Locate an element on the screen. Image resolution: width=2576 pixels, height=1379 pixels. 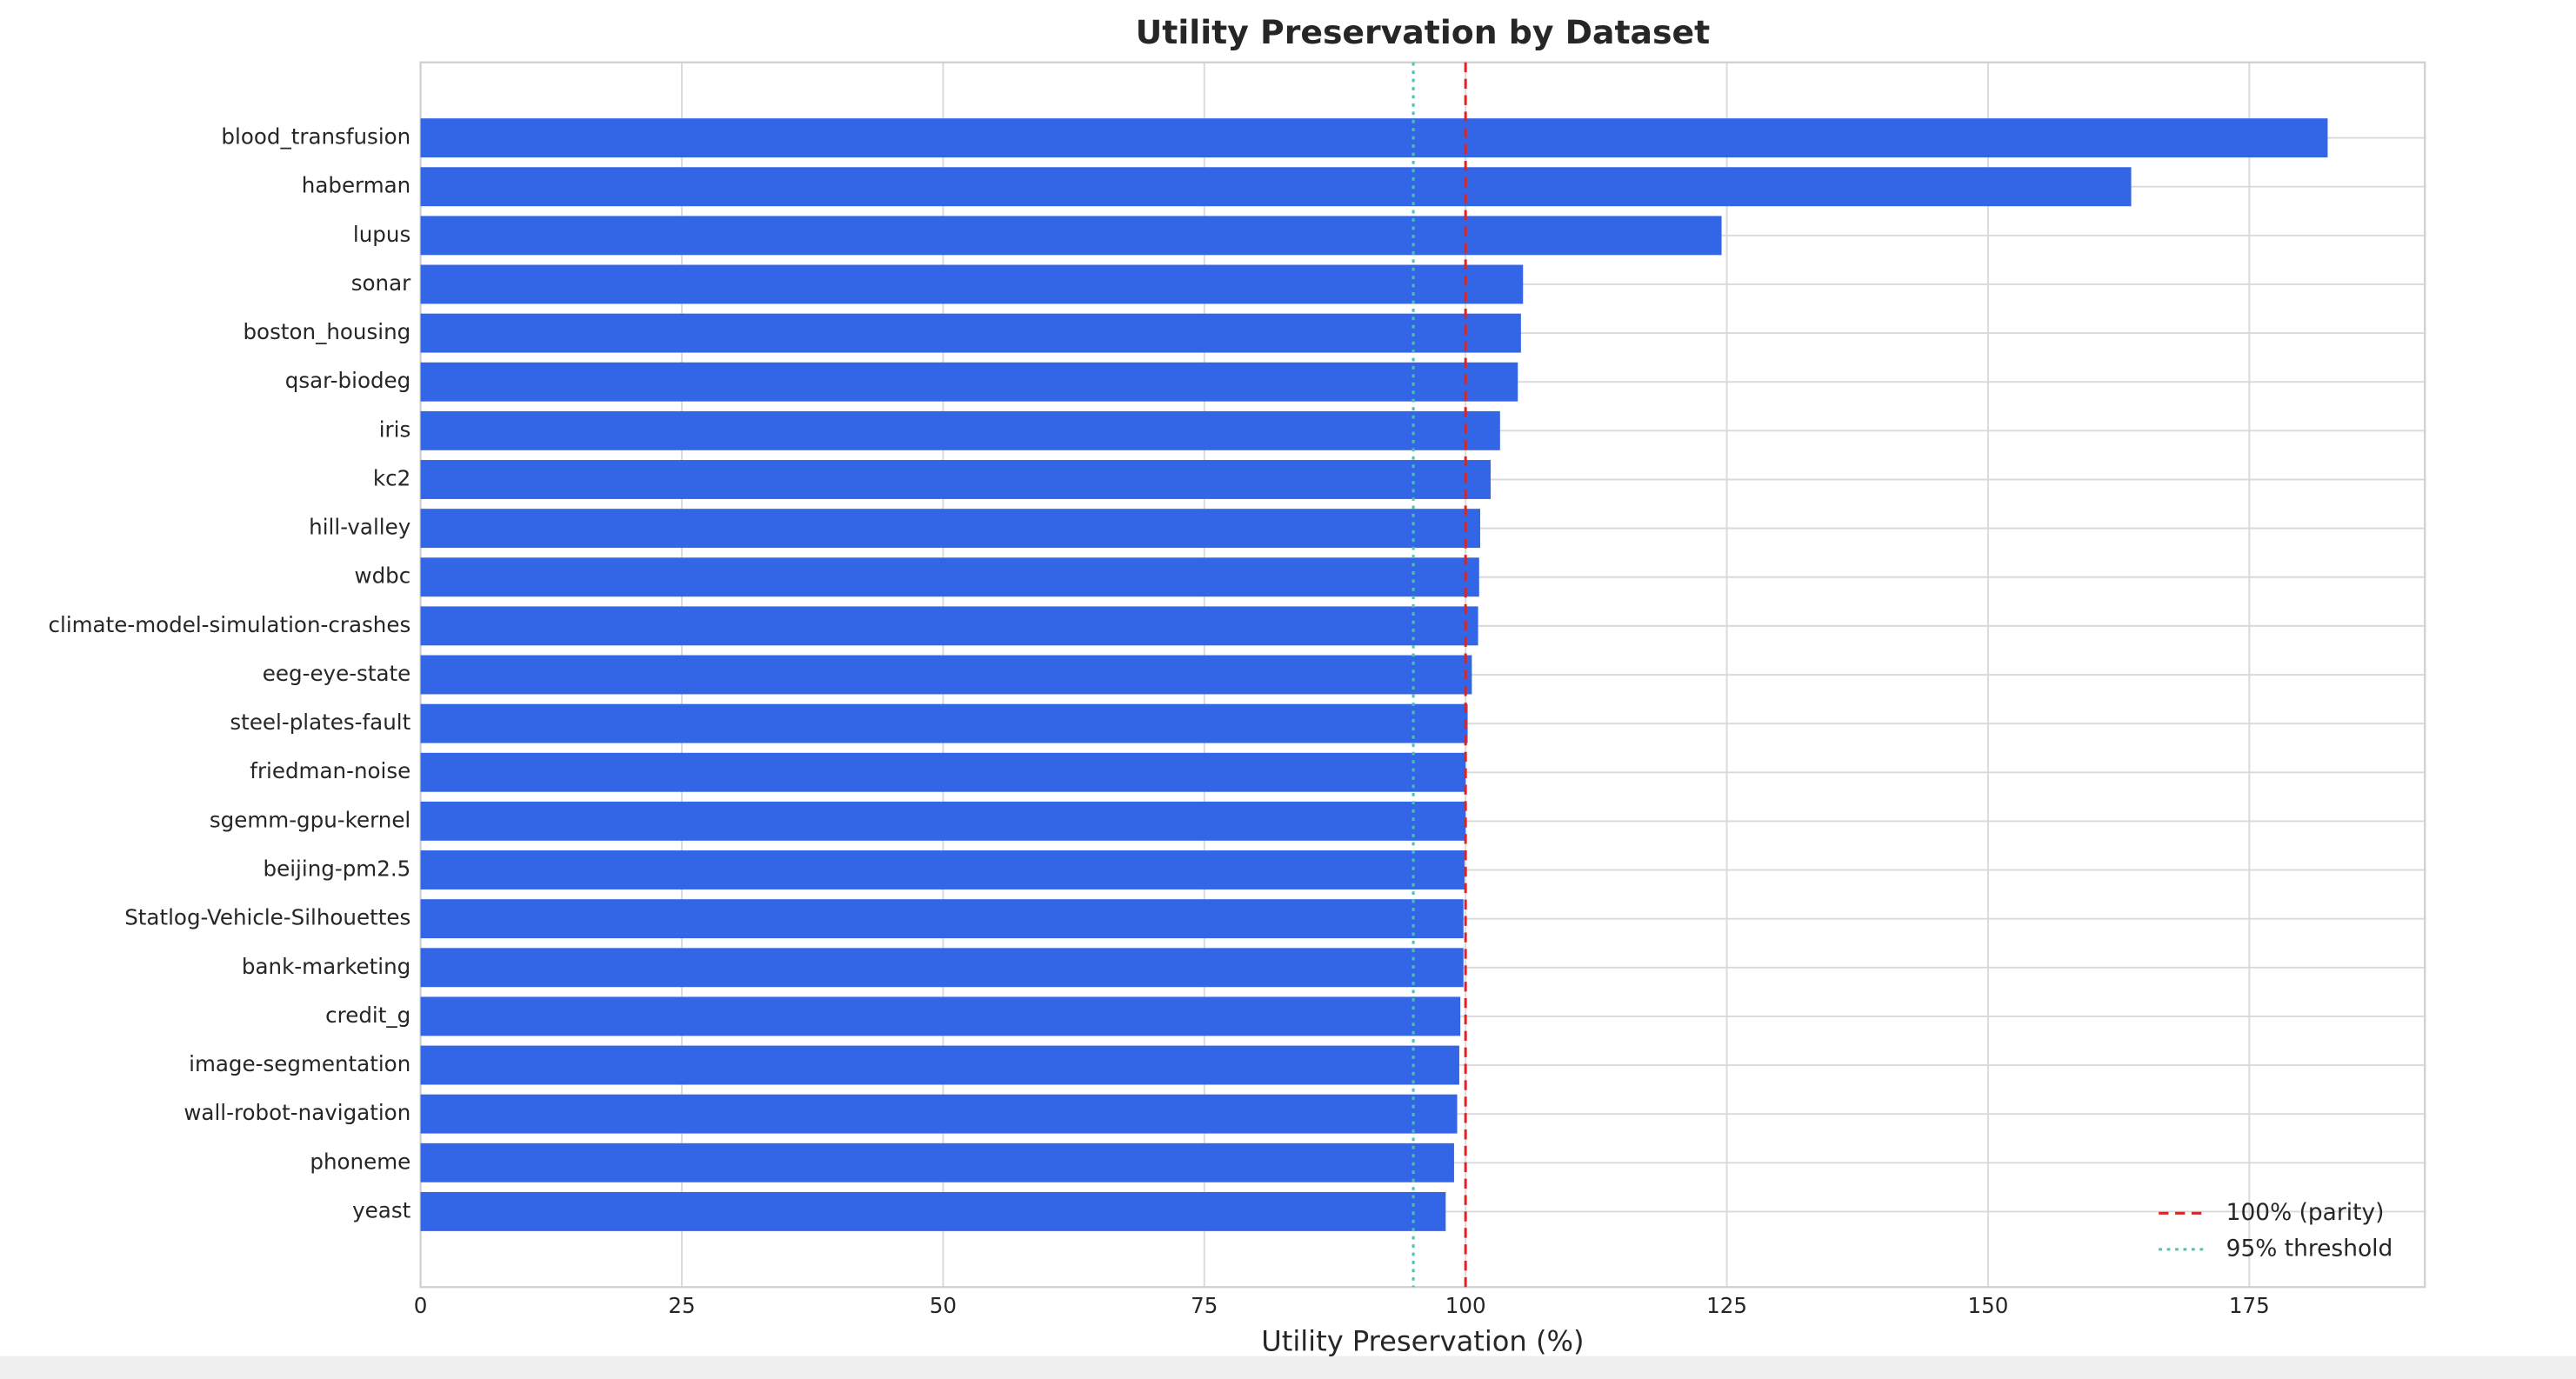
y-tick-label: bank-marketing is located at coordinates (326, 966).